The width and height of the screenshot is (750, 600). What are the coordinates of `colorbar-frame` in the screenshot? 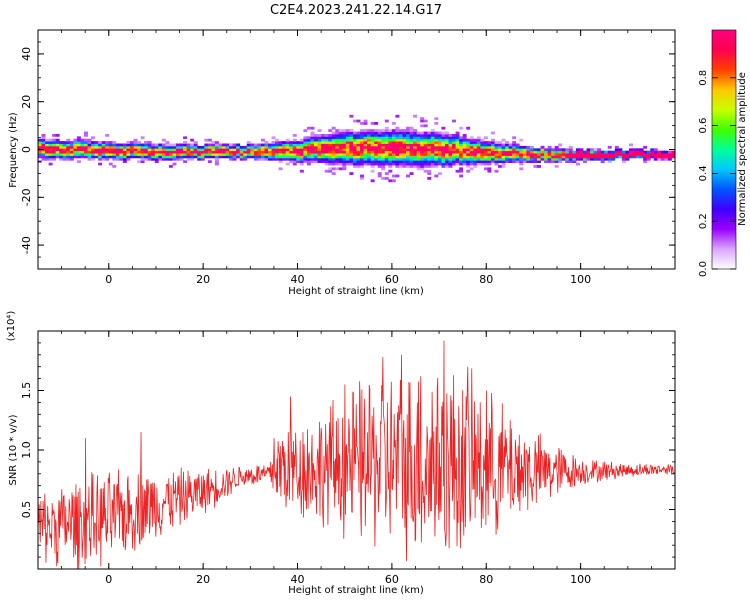 It's located at (724, 149).